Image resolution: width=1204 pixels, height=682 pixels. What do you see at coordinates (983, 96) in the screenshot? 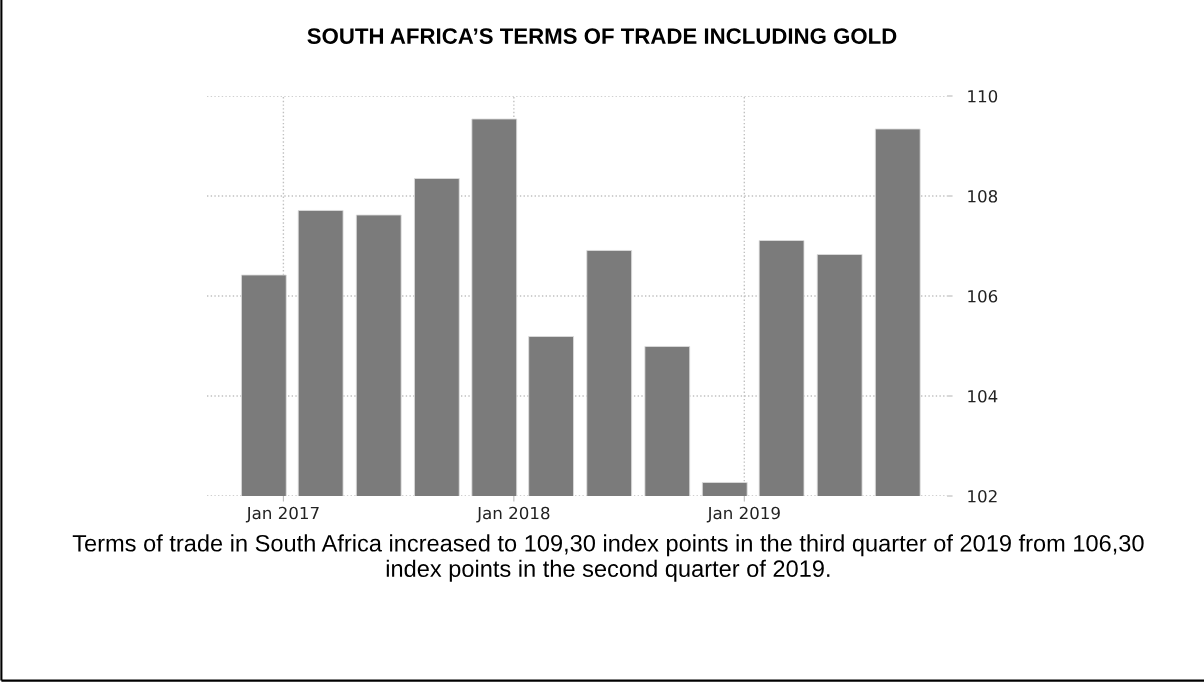
I see `y-tick-label: 110` at bounding box center [983, 96].